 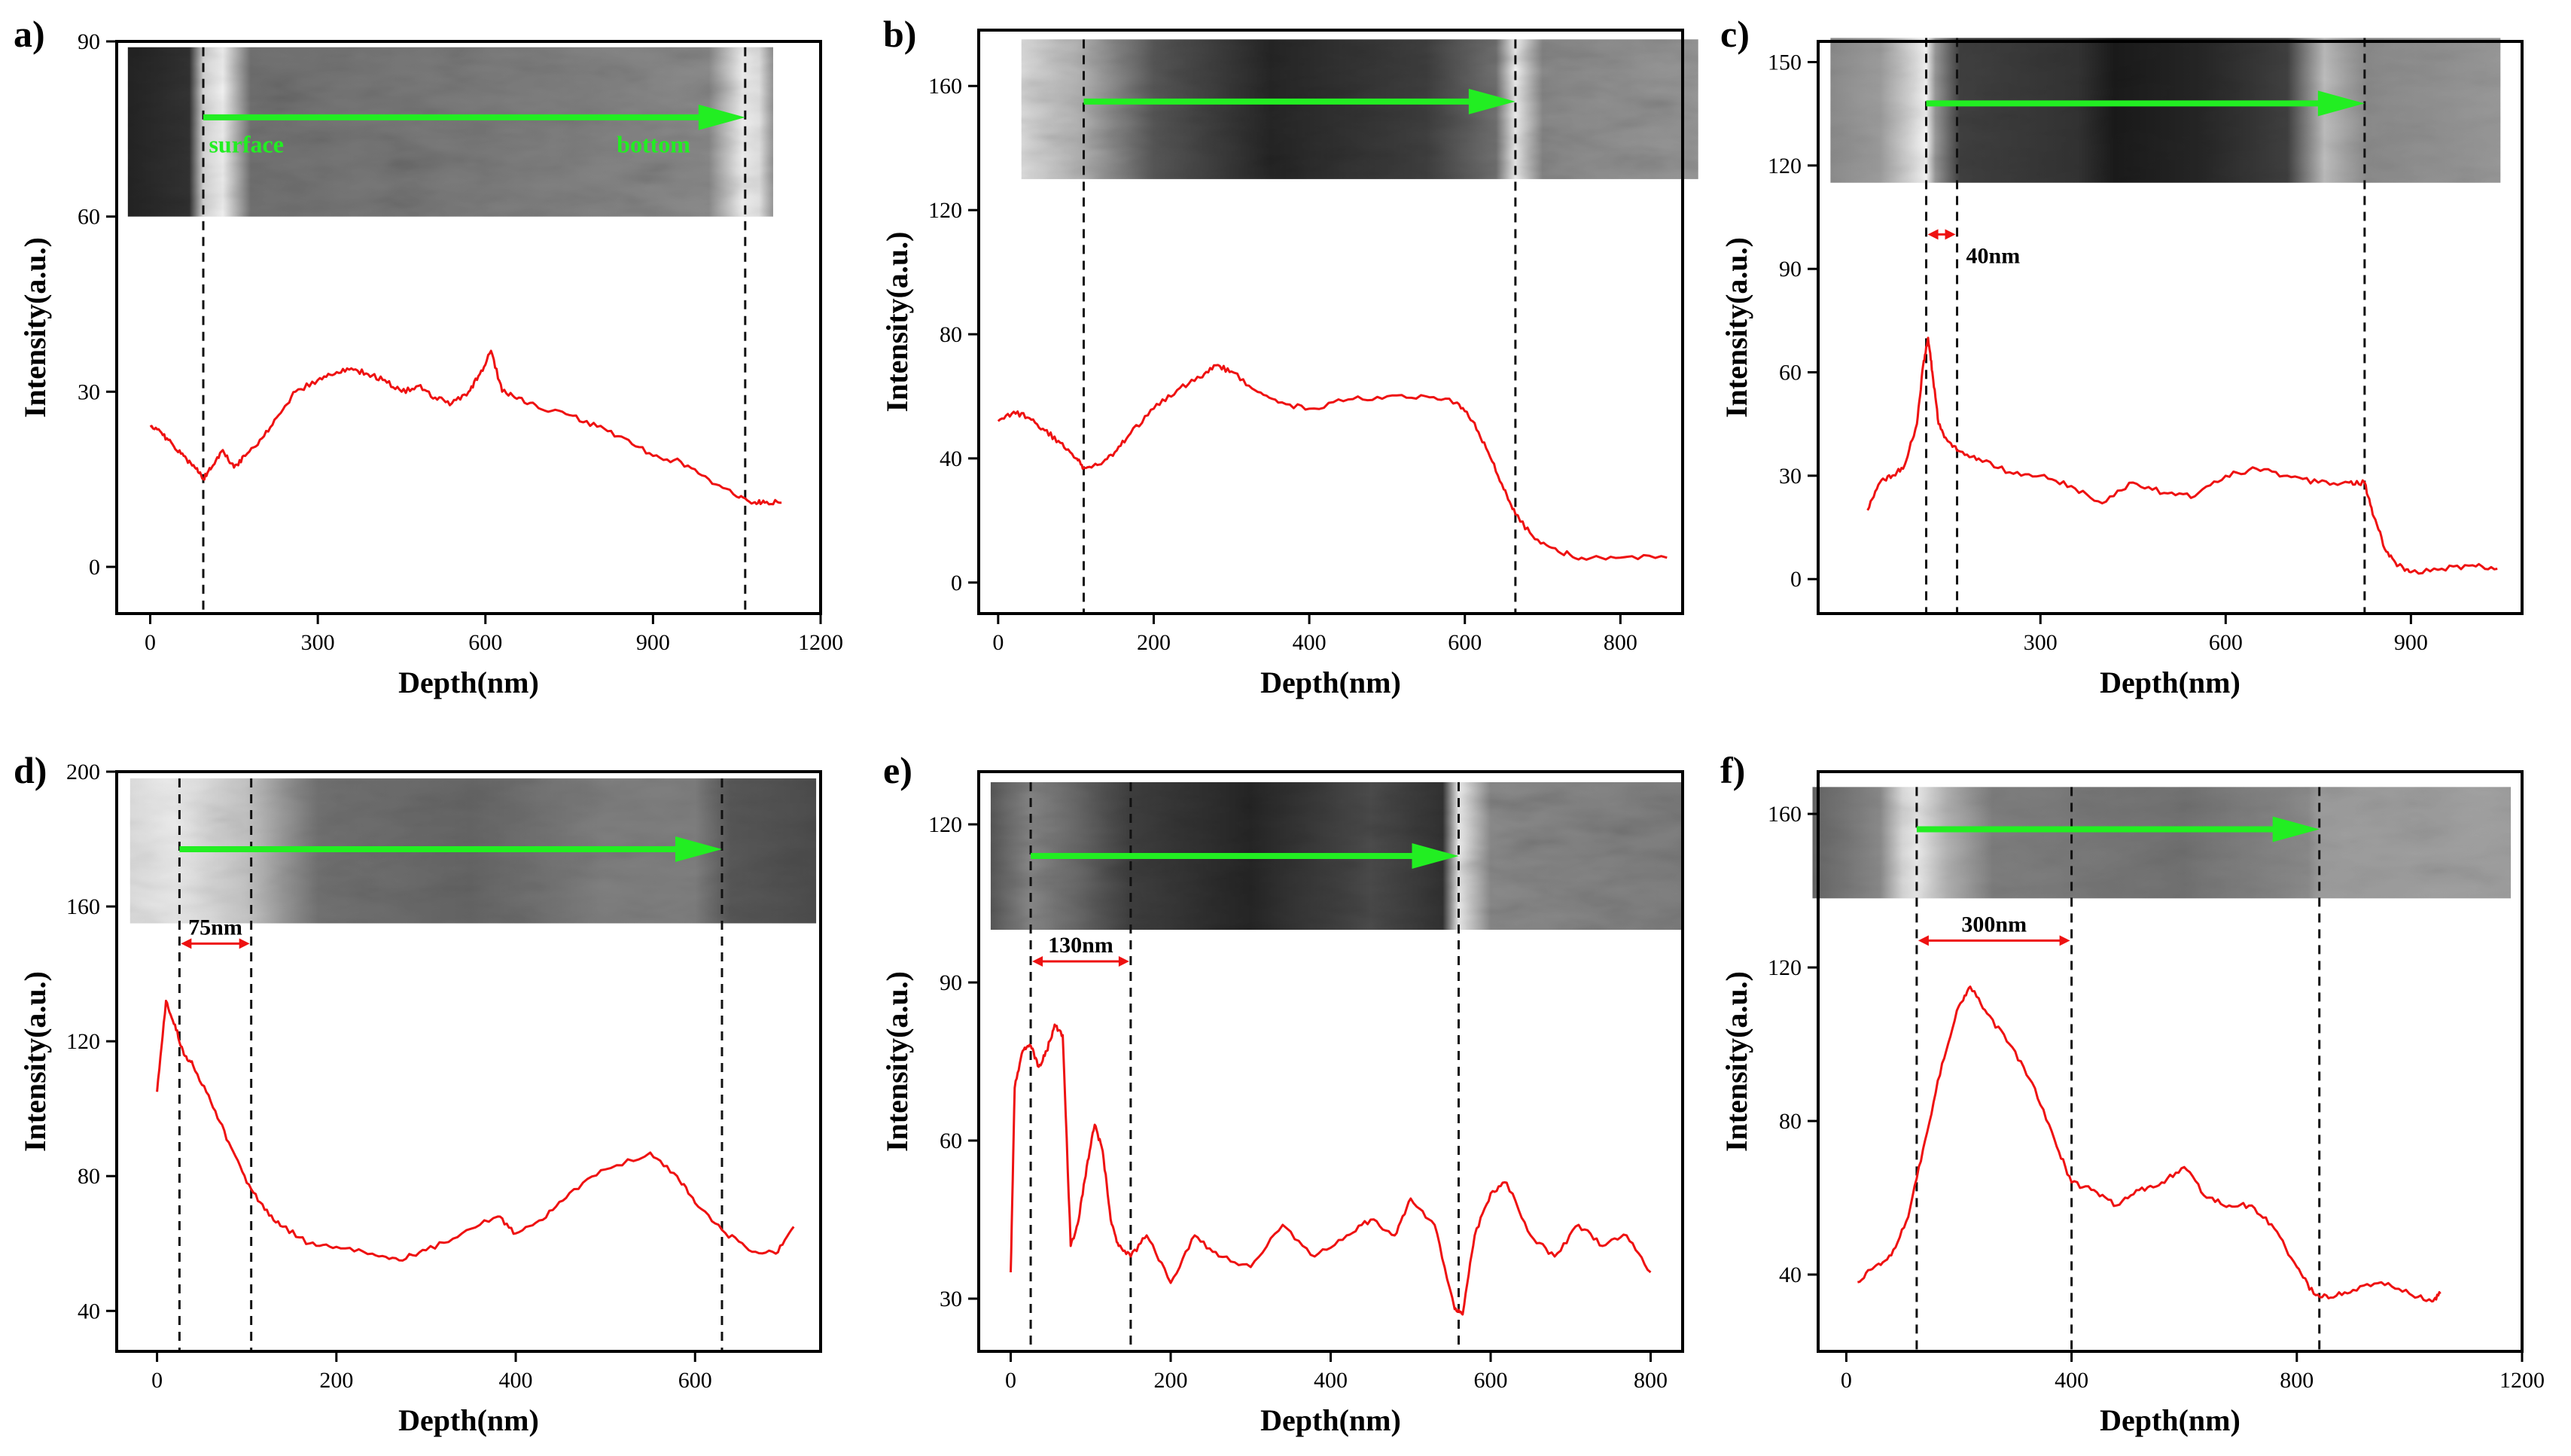 I want to click on width-label: 130nm, so click(x=1080, y=945).